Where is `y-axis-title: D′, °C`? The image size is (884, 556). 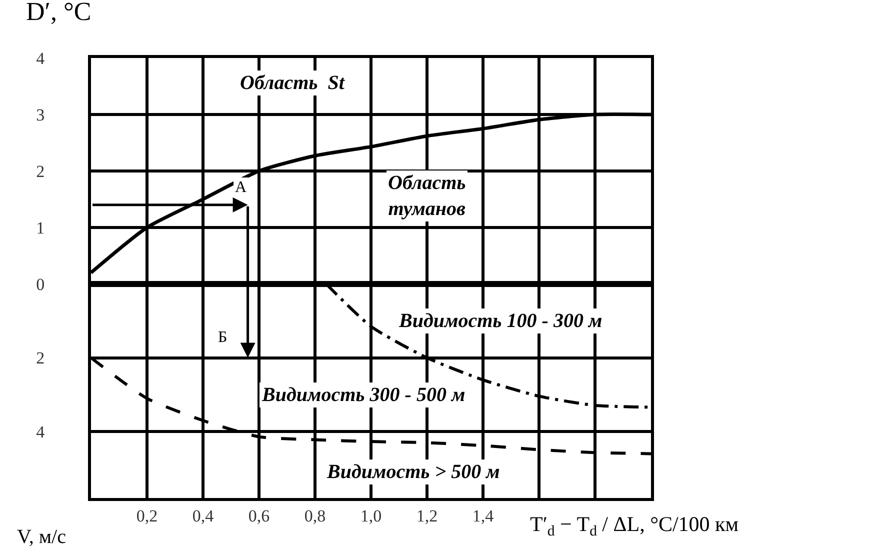
y-axis-title: D′, °C is located at coordinates (59, 13).